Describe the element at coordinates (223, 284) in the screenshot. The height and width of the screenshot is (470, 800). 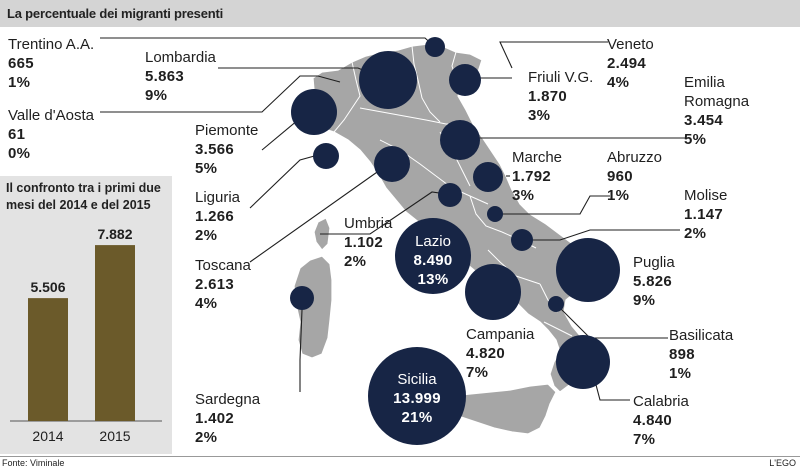
I see `label-toscana: Toscana 2.613 4%` at that location.